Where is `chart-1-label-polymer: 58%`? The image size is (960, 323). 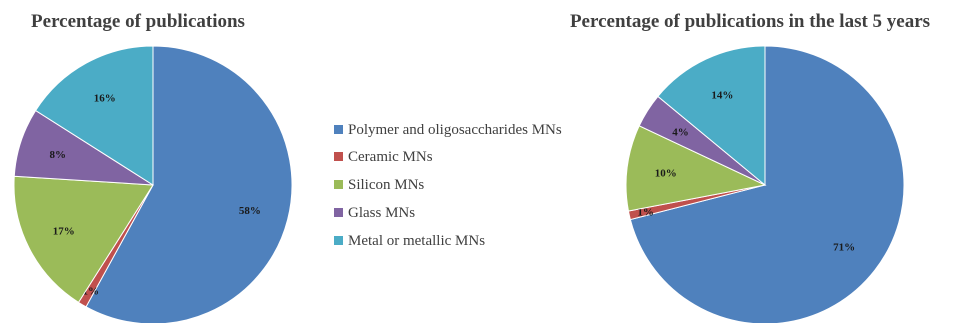
chart-1-label-polymer: 58% is located at coordinates (250, 211).